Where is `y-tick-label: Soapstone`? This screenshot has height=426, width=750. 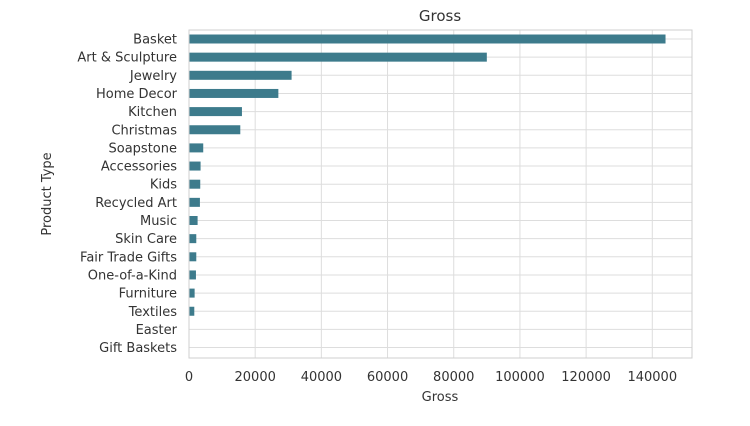
y-tick-label: Soapstone is located at coordinates (143, 148).